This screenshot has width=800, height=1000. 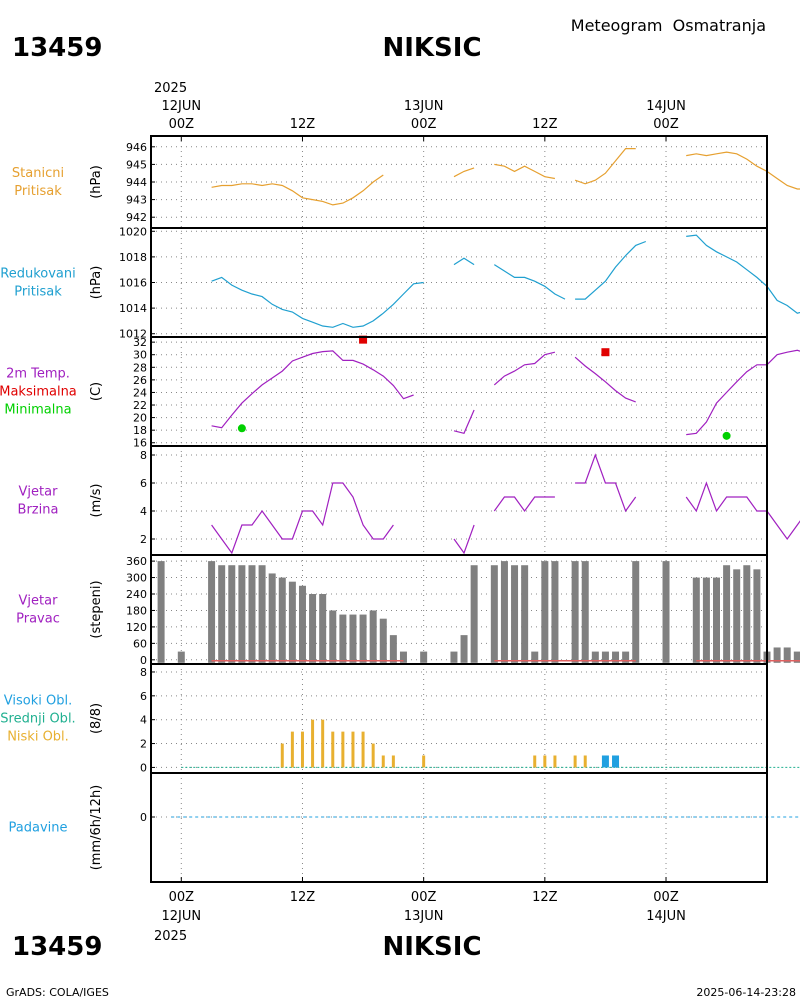 What do you see at coordinates (96, 718) in the screenshot?
I see `unit-label: (8/8)` at bounding box center [96, 718].